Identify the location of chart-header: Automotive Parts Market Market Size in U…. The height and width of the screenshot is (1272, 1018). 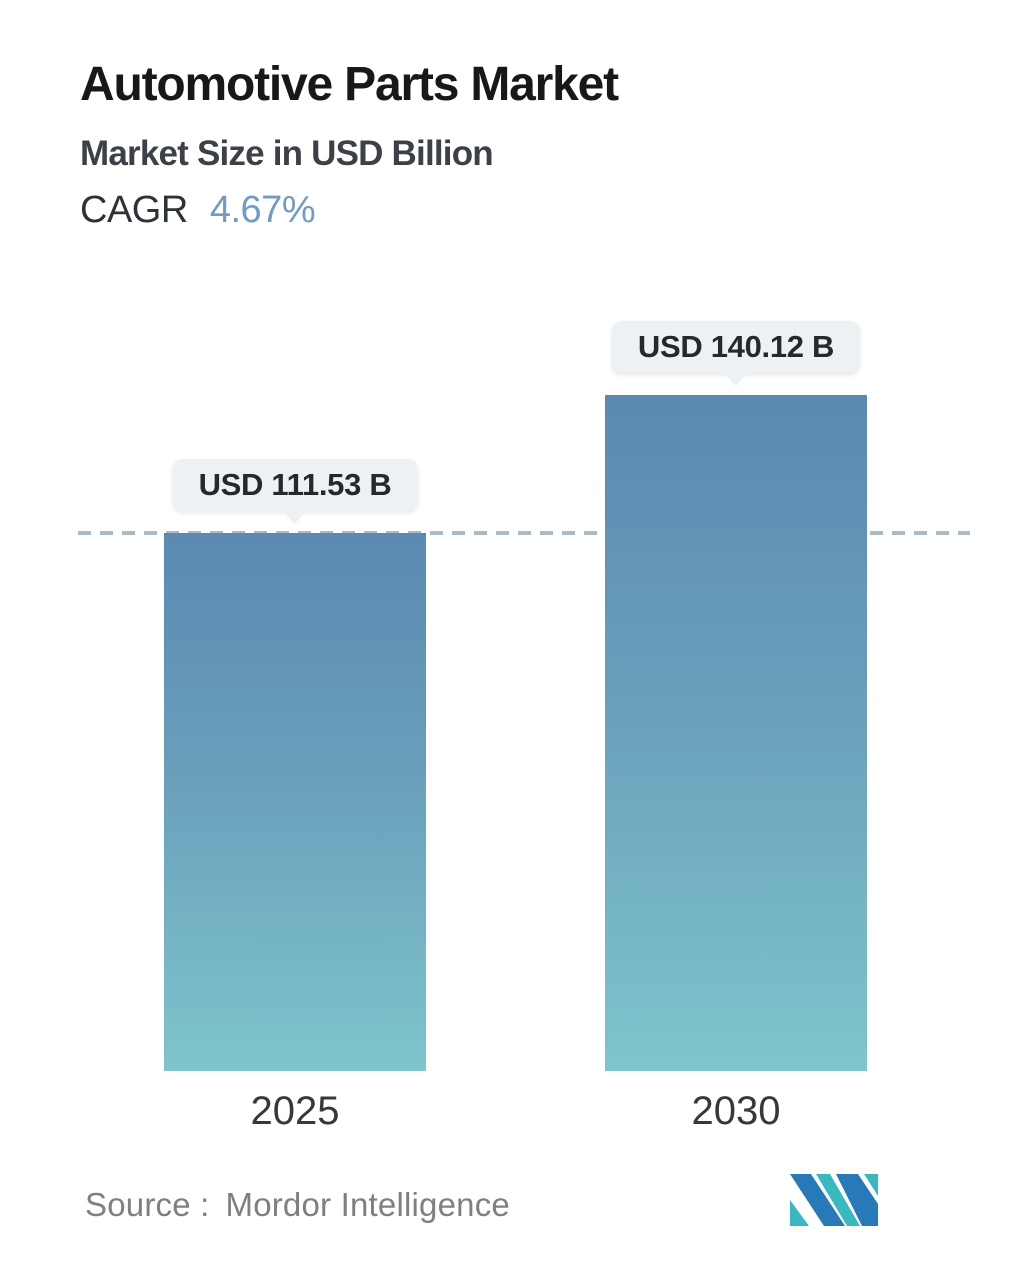
(349, 143).